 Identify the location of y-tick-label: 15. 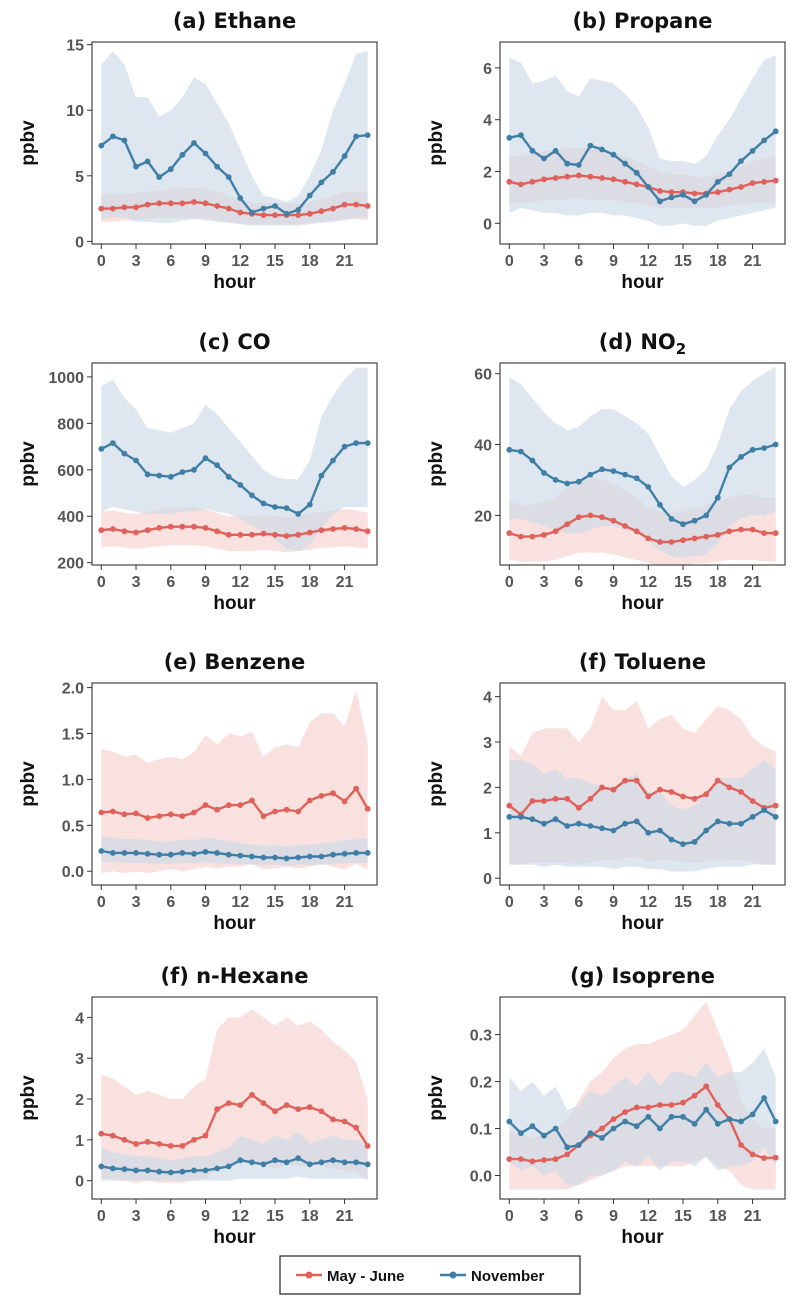
(75, 46).